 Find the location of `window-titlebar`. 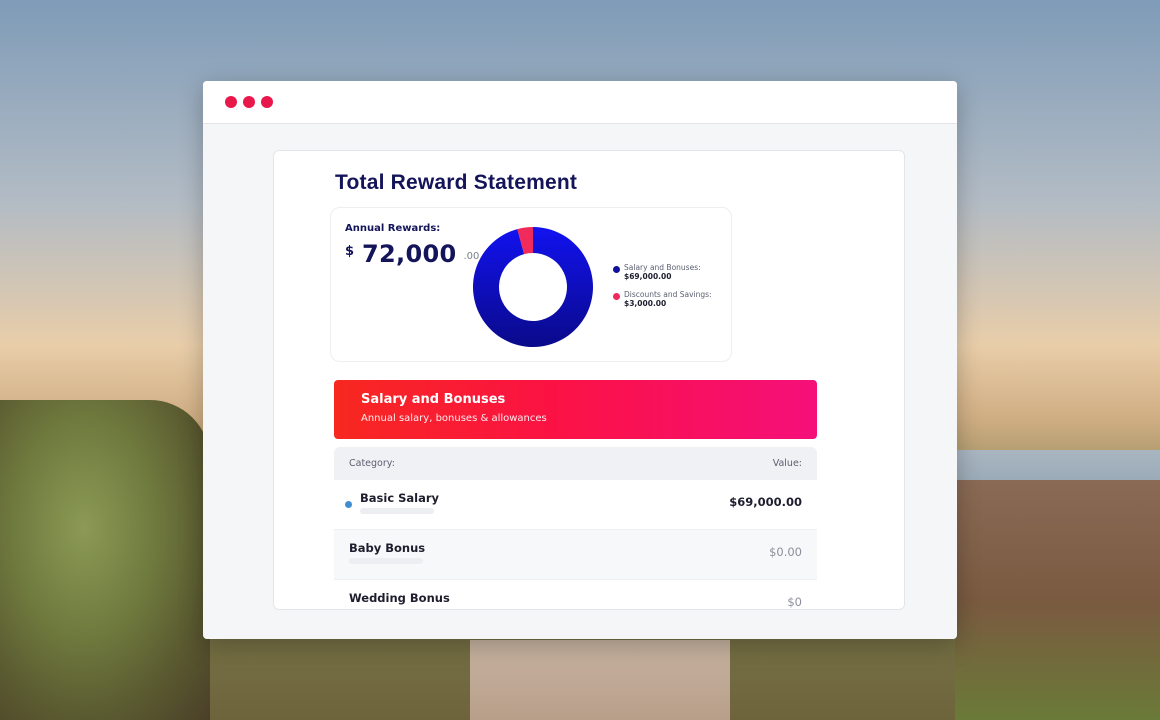

window-titlebar is located at coordinates (580, 102).